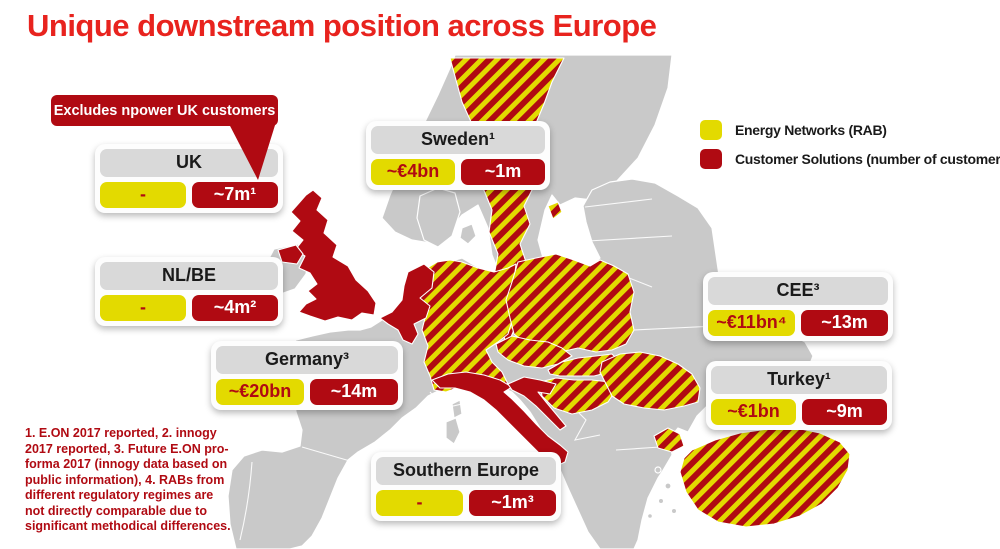 This screenshot has width=1000, height=549. What do you see at coordinates (458, 155) in the screenshot?
I see `country-card-sweden: Sweden¹ ~€4bn ~1m` at bounding box center [458, 155].